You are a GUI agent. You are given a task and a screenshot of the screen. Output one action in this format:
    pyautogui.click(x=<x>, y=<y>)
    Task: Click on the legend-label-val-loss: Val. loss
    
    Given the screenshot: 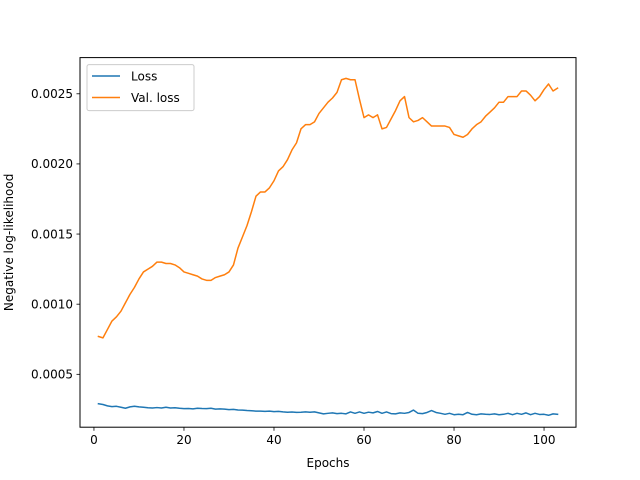 What is the action you would take?
    pyautogui.click(x=155, y=98)
    